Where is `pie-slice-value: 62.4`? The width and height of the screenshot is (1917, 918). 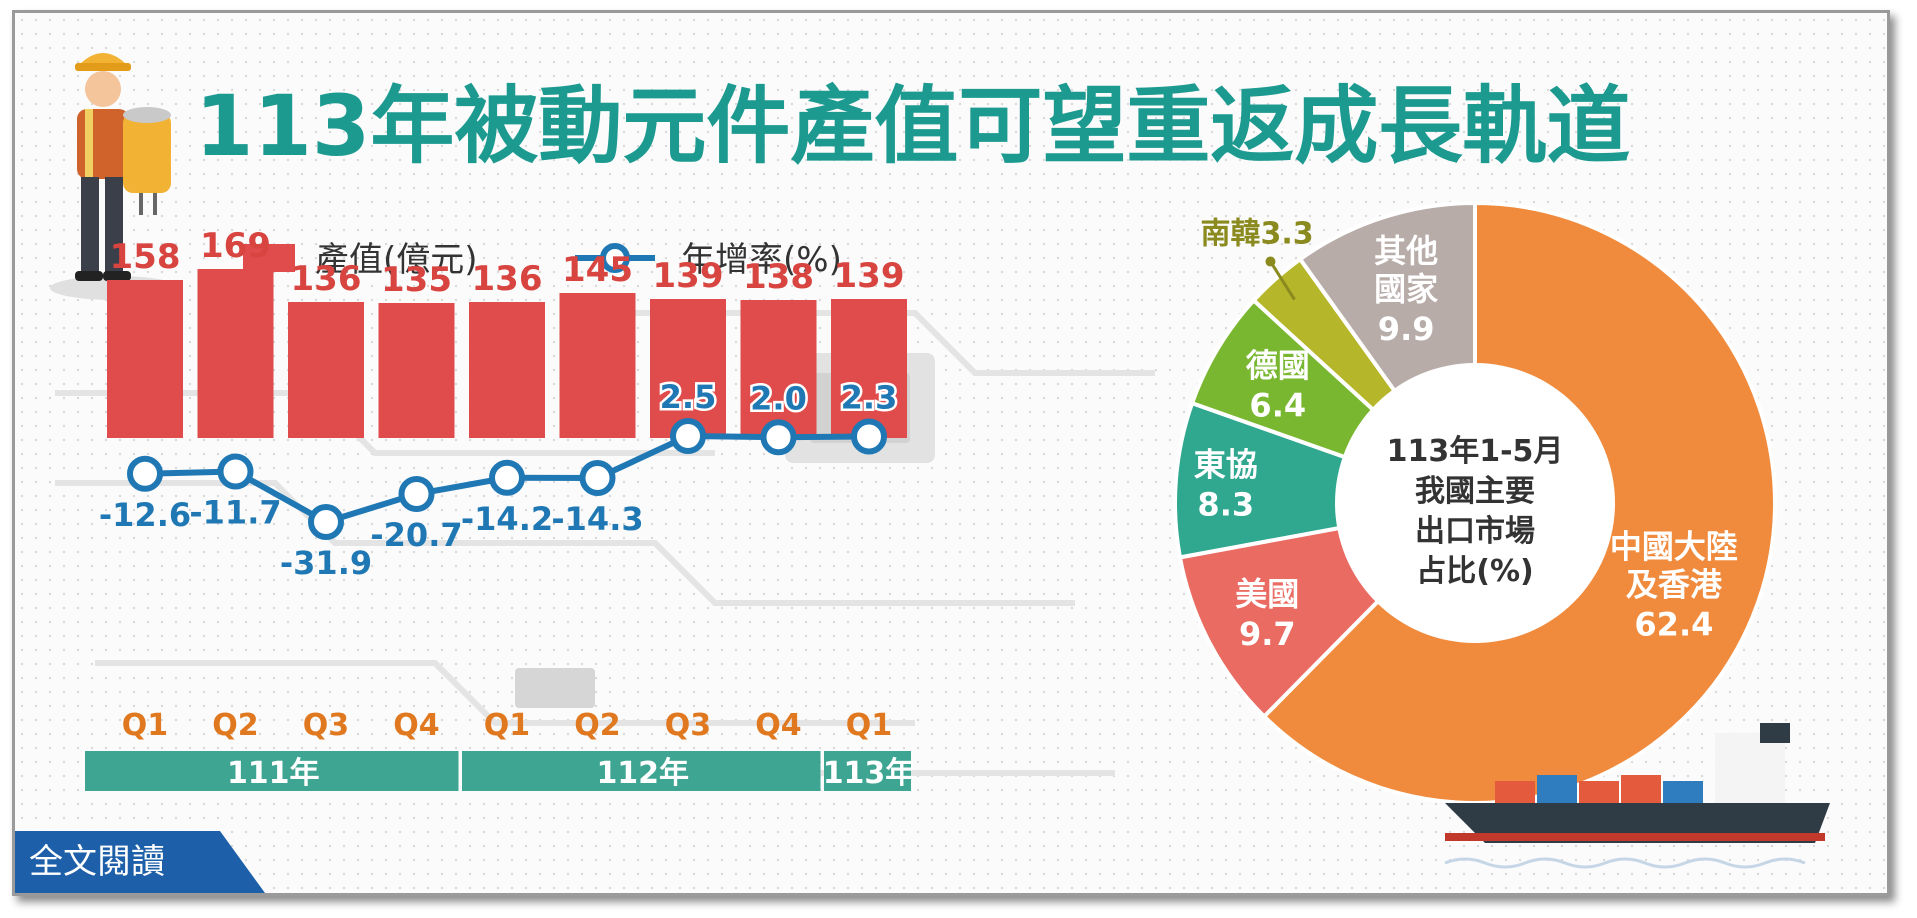
pie-slice-value: 62.4 is located at coordinates (1673, 625).